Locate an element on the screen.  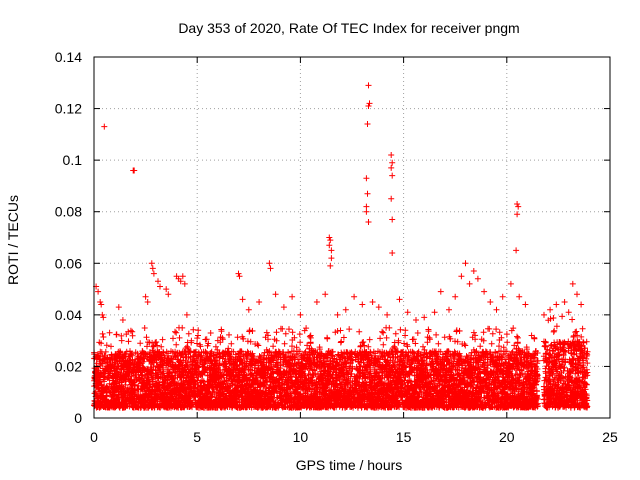
y-tick-label: 0.12 is located at coordinates (68, 109).